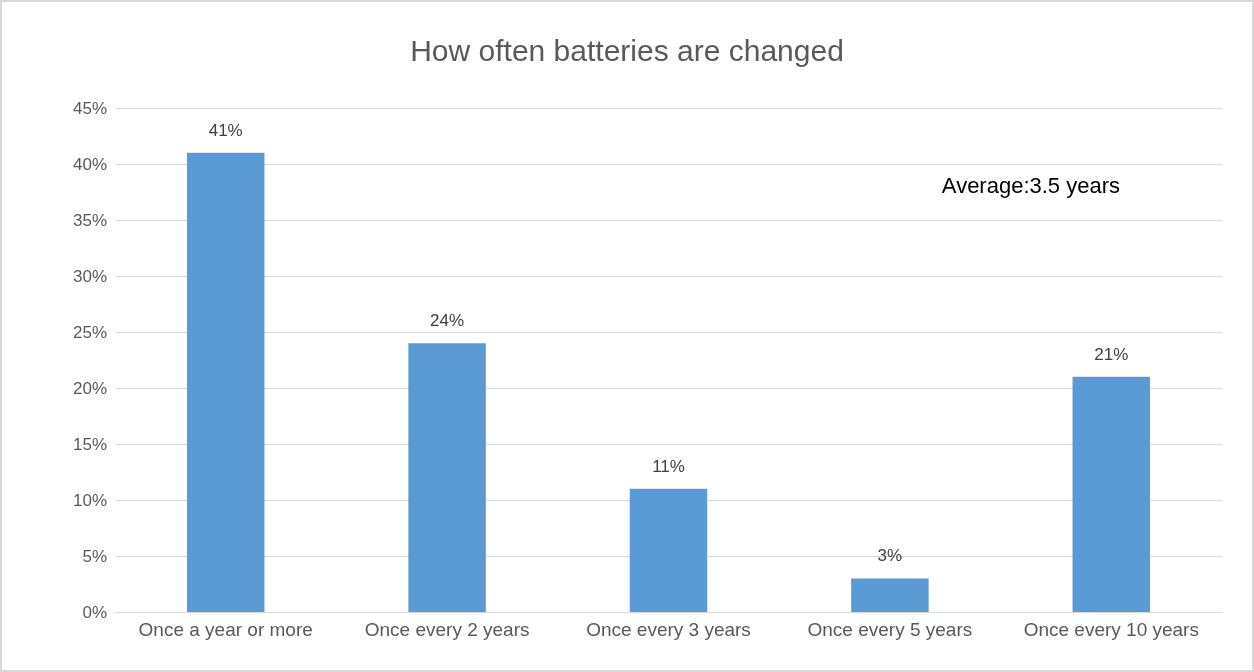  I want to click on x-tick-label: Once every 5 years, so click(890, 629).